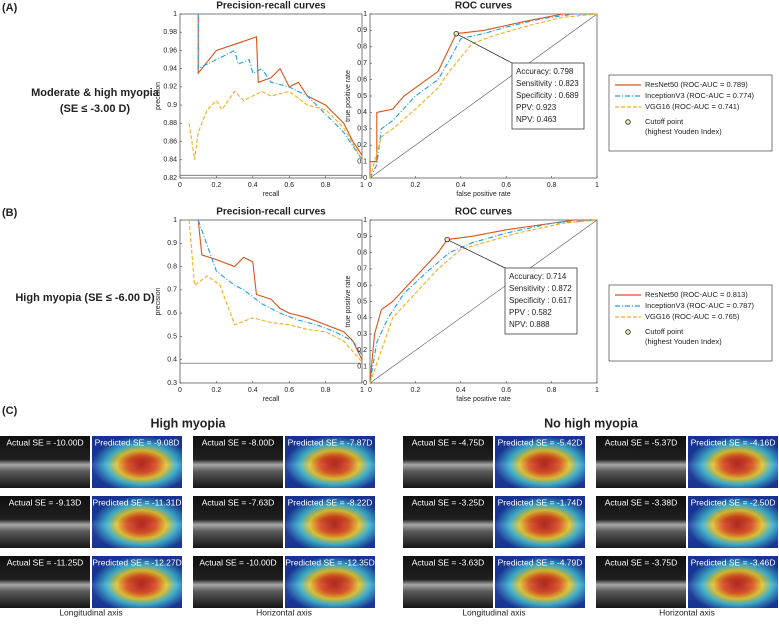 The width and height of the screenshot is (779, 624). Describe the element at coordinates (370, 185) in the screenshot. I see `x-tick-label: 0` at that location.